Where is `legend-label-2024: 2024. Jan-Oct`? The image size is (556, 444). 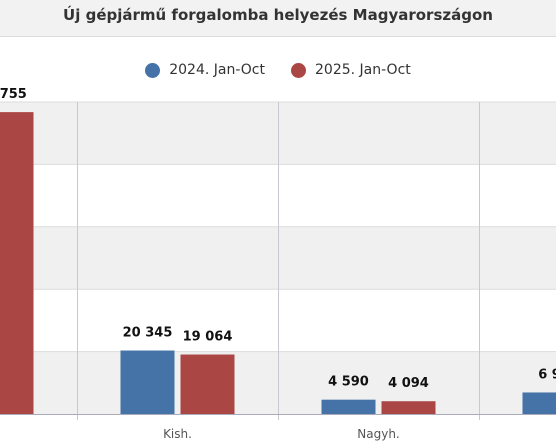
legend-label-2024: 2024. Jan-Oct is located at coordinates (217, 70).